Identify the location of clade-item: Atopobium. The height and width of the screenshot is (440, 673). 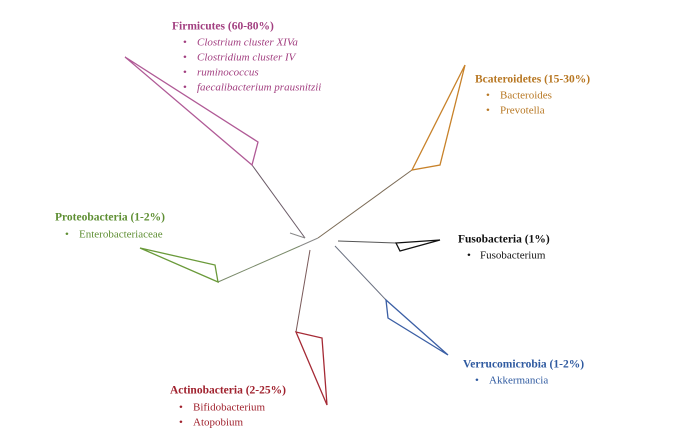
(218, 423).